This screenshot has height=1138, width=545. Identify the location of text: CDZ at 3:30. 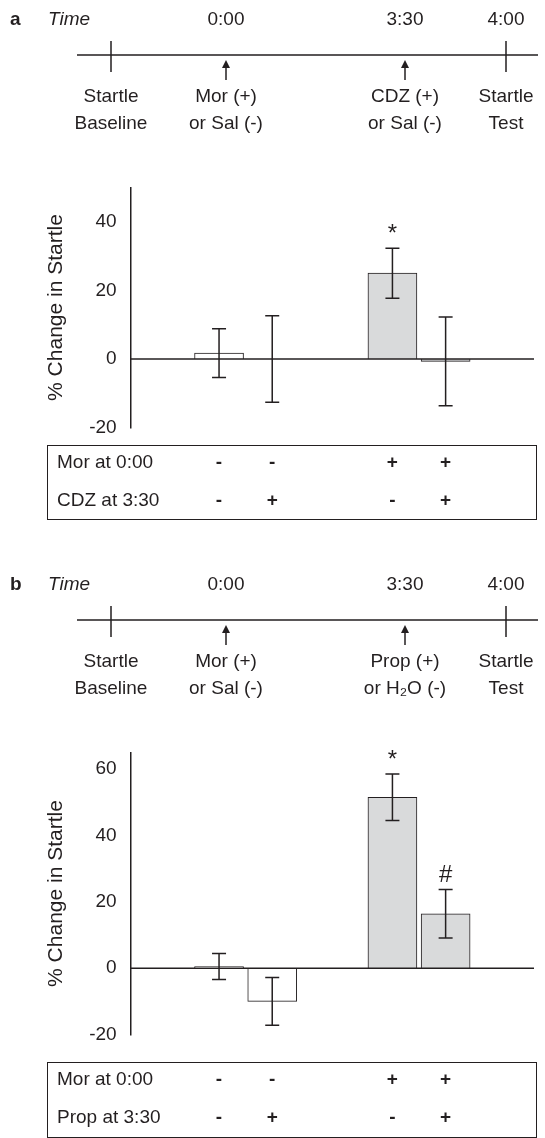
(108, 499).